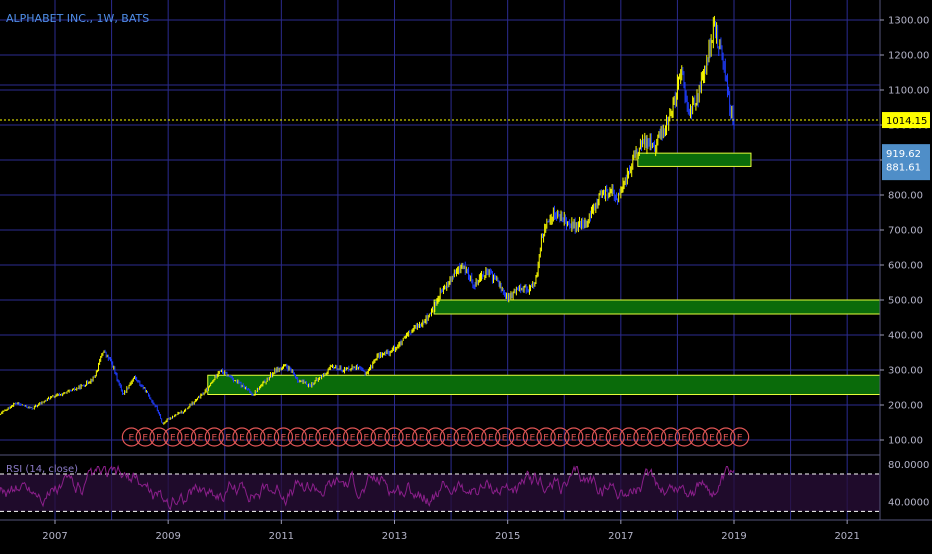  What do you see at coordinates (507, 536) in the screenshot?
I see `time-tick-label: 2015` at bounding box center [507, 536].